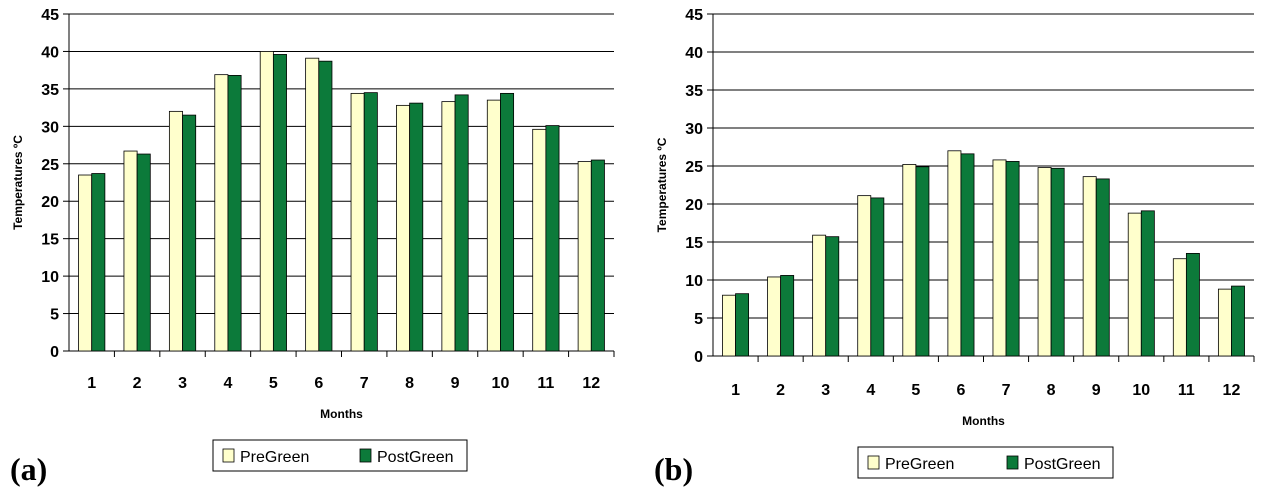 The height and width of the screenshot is (489, 1266). I want to click on x-tick-label: 7, so click(364, 383).